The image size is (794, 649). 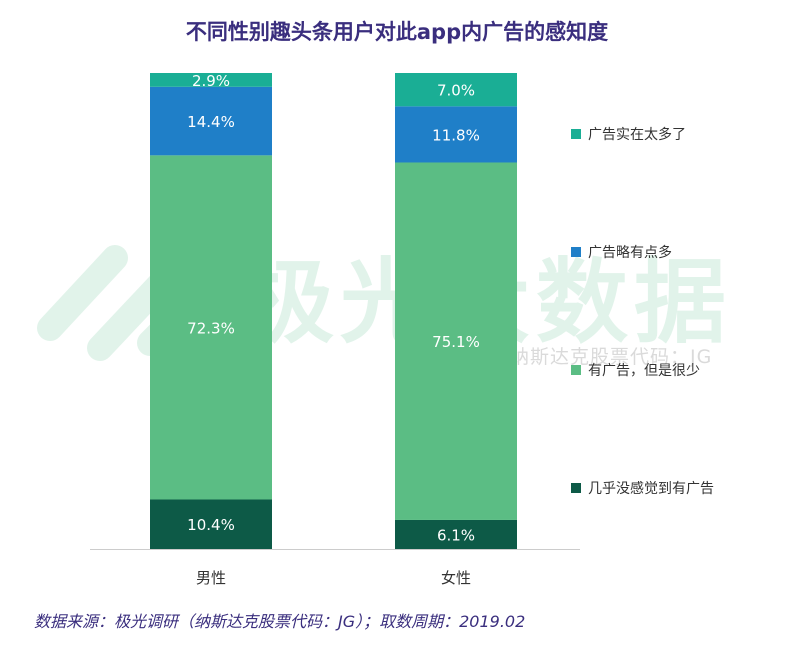 What do you see at coordinates (280, 621) in the screenshot?
I see `data-source-note: 数据来源：极光调研（纳斯达克股票代码：JG）；取数周期：2019.02` at bounding box center [280, 621].